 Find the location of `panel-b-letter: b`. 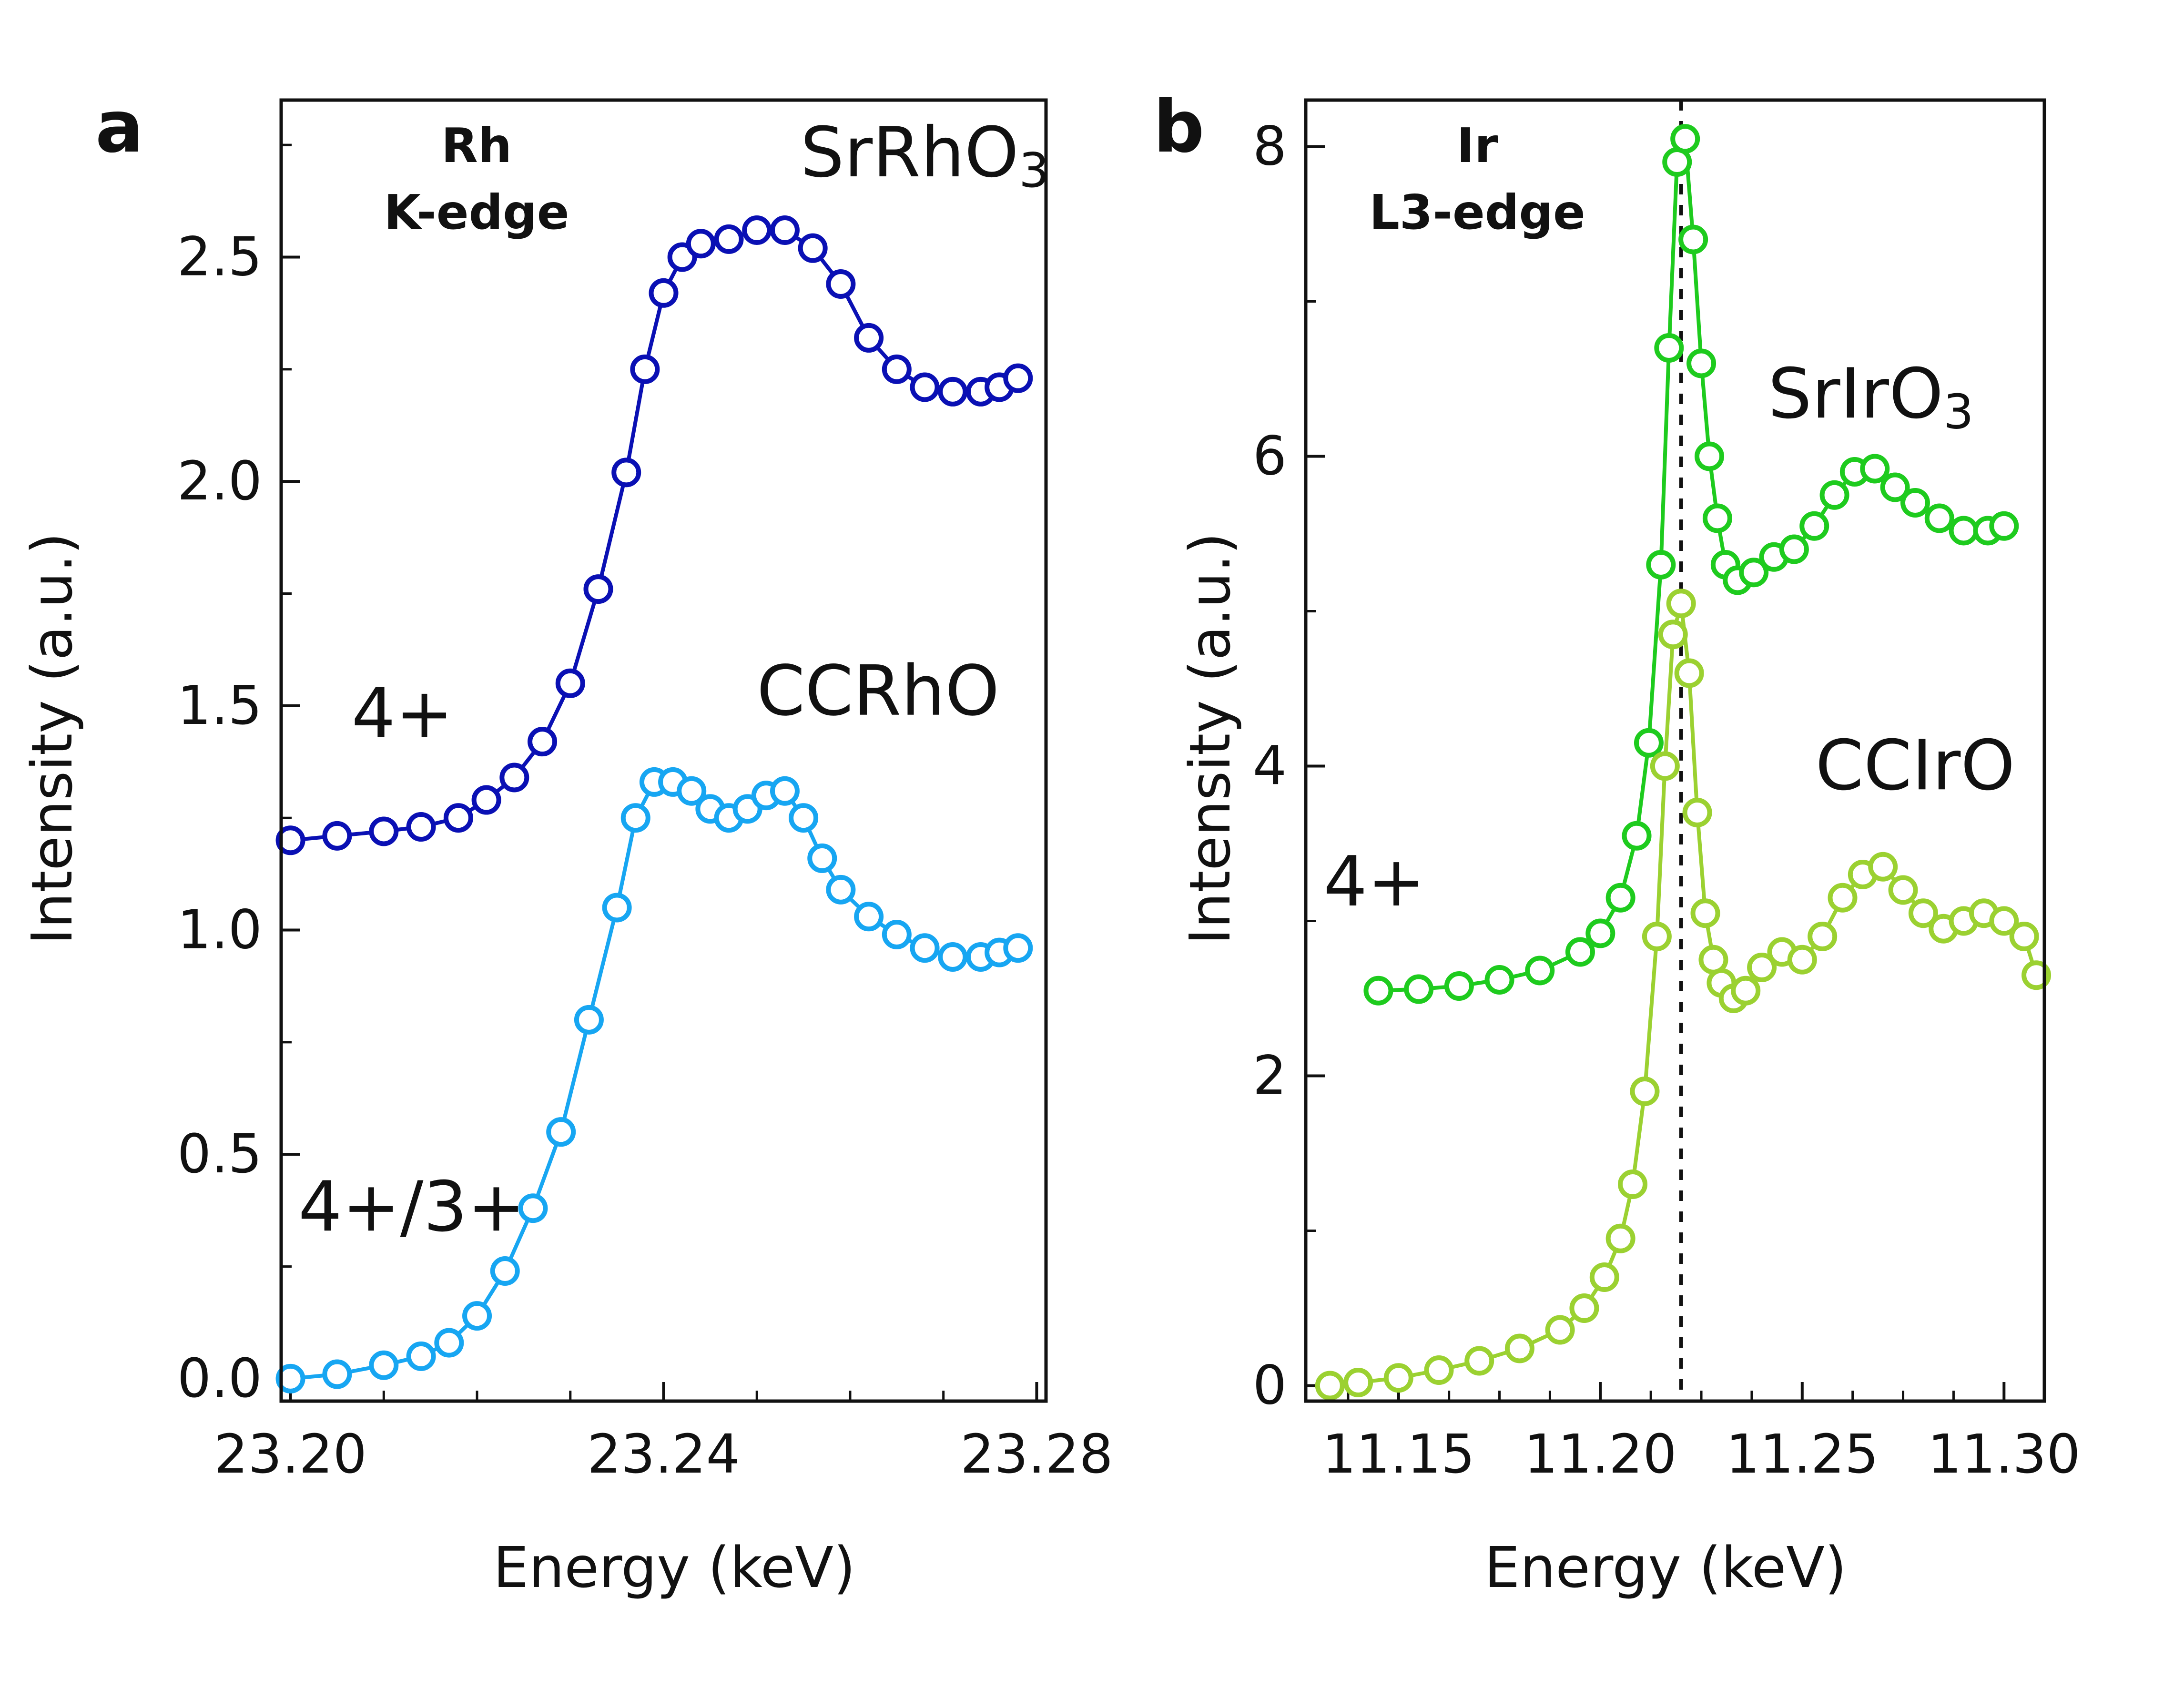

panel-b-letter: b is located at coordinates (1179, 127).